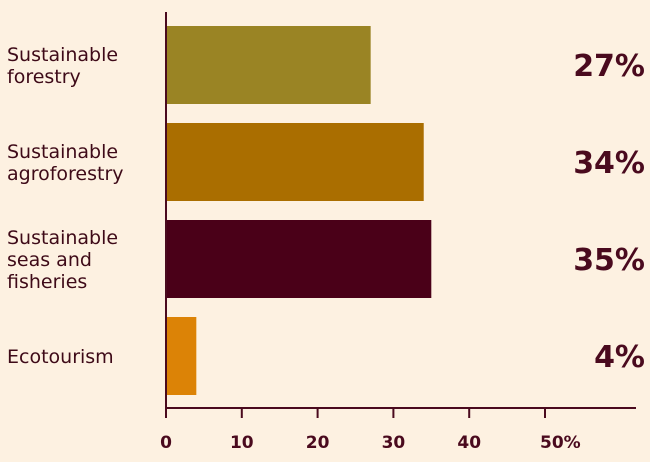 This screenshot has width=650, height=462. Describe the element at coordinates (62, 260) in the screenshot. I see `category-label-2: Sustainable seas and fisheries` at that location.